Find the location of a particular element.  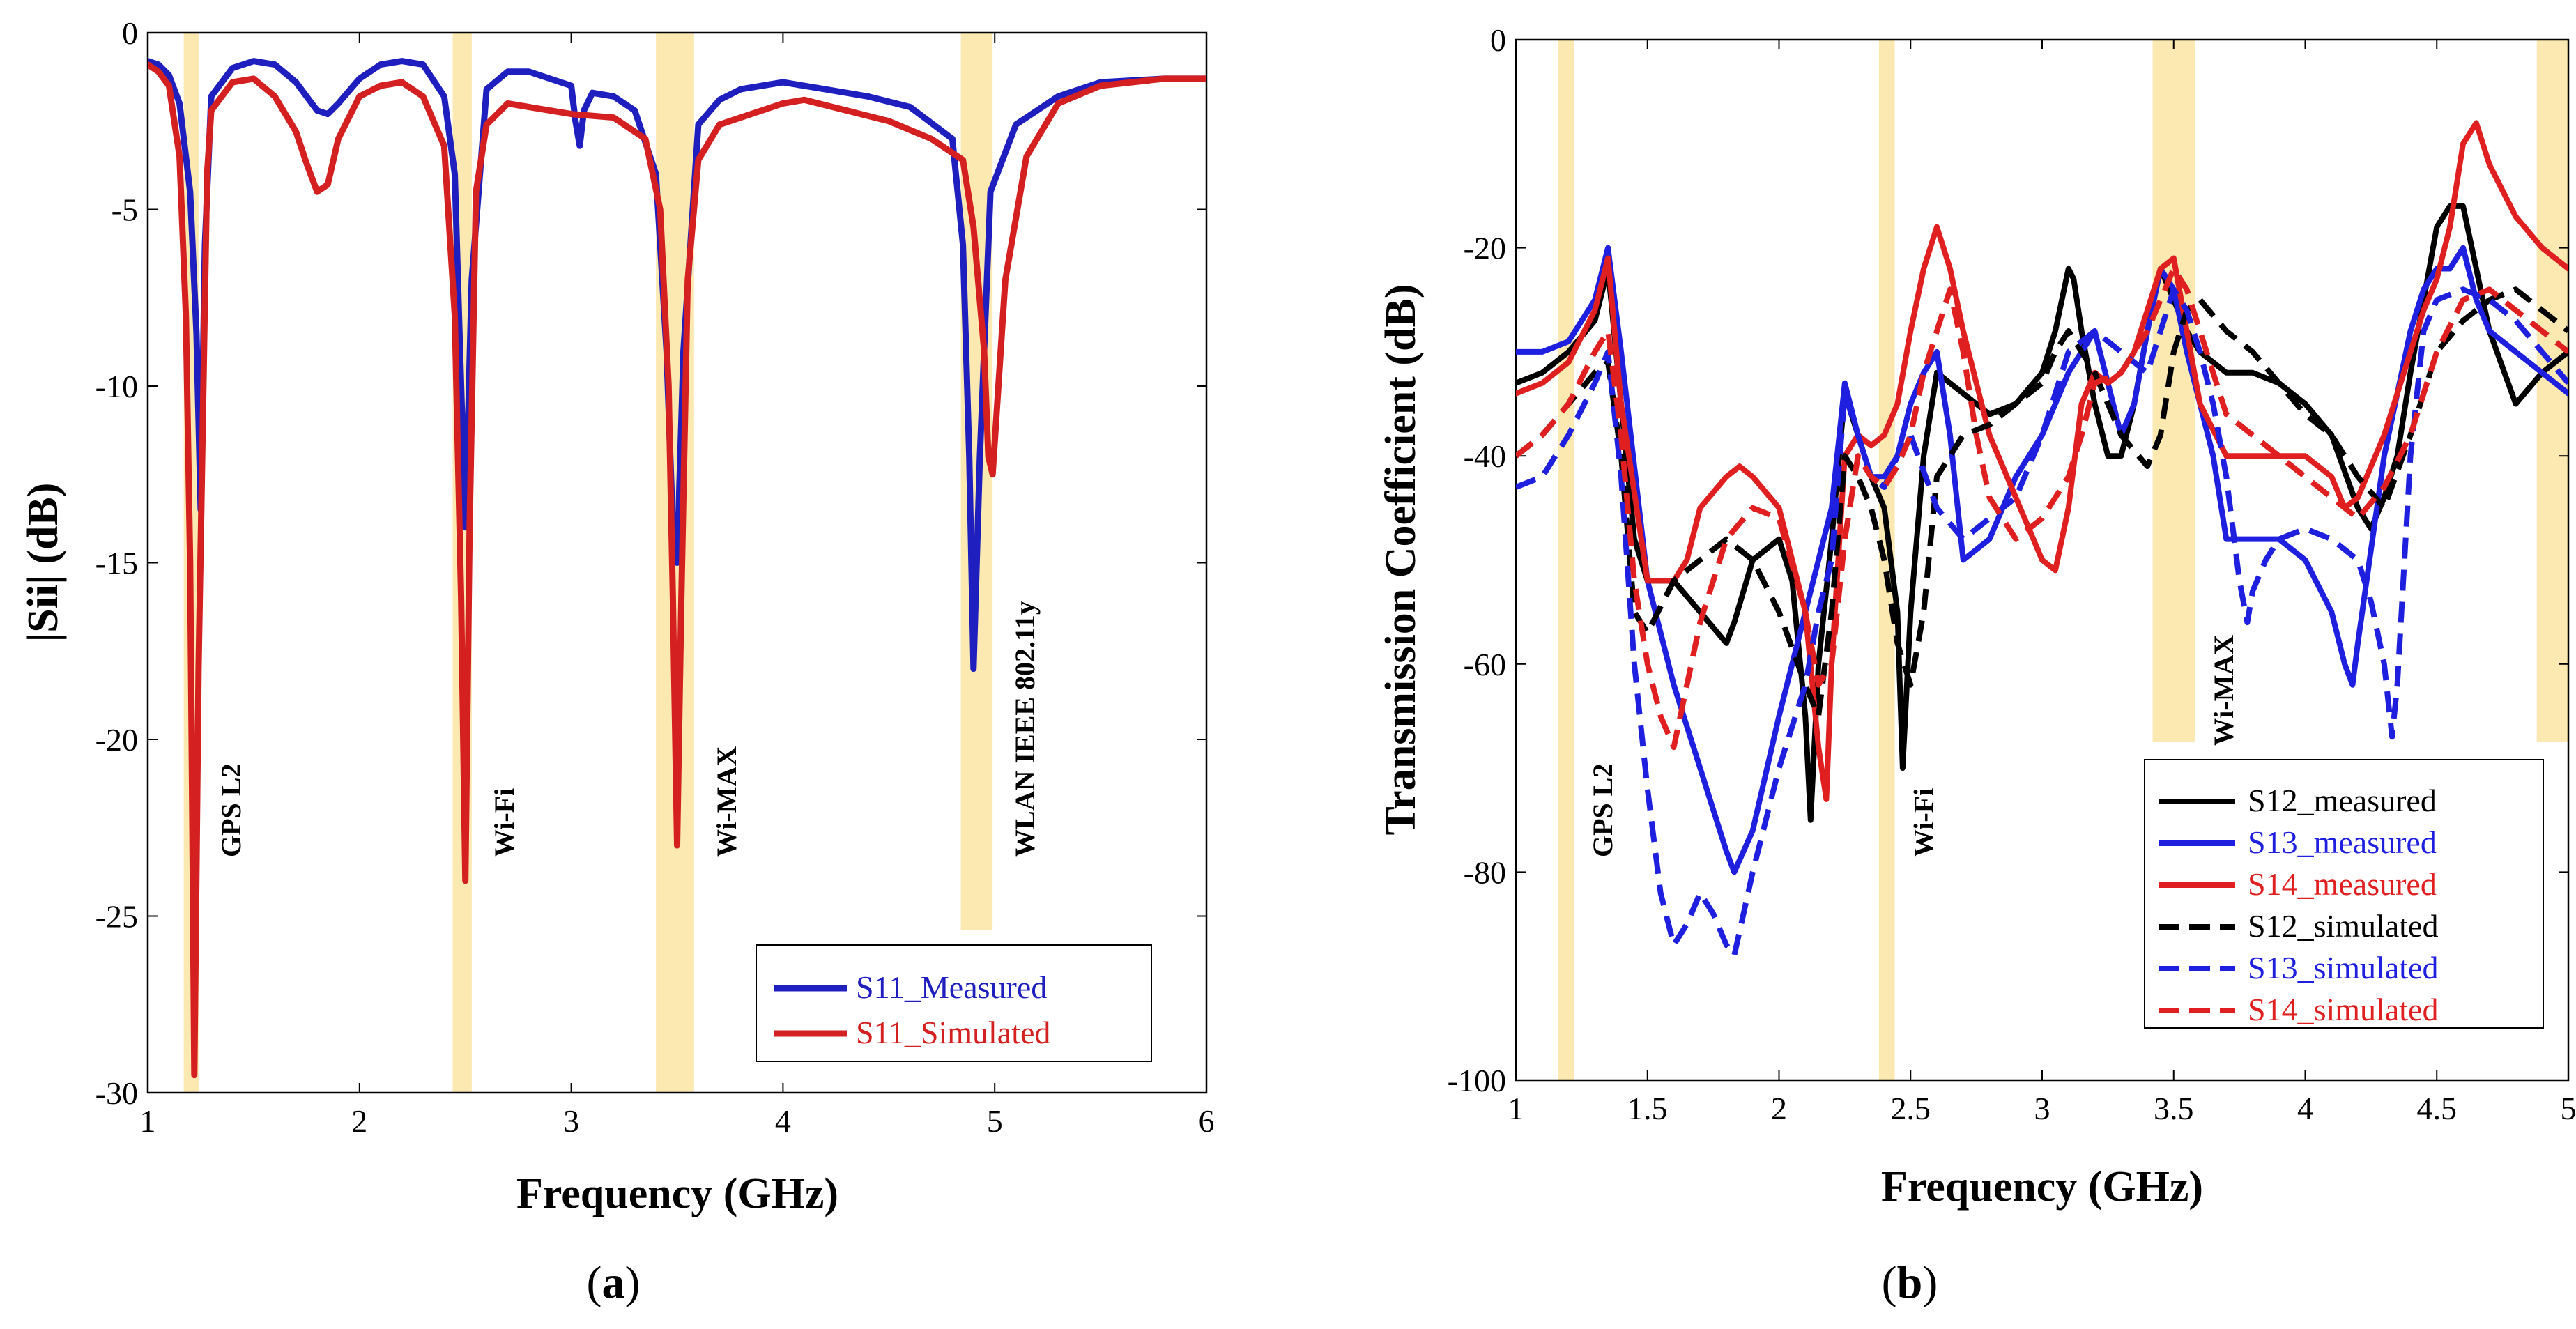

x-tick-label-a: 6 is located at coordinates (1207, 1121).